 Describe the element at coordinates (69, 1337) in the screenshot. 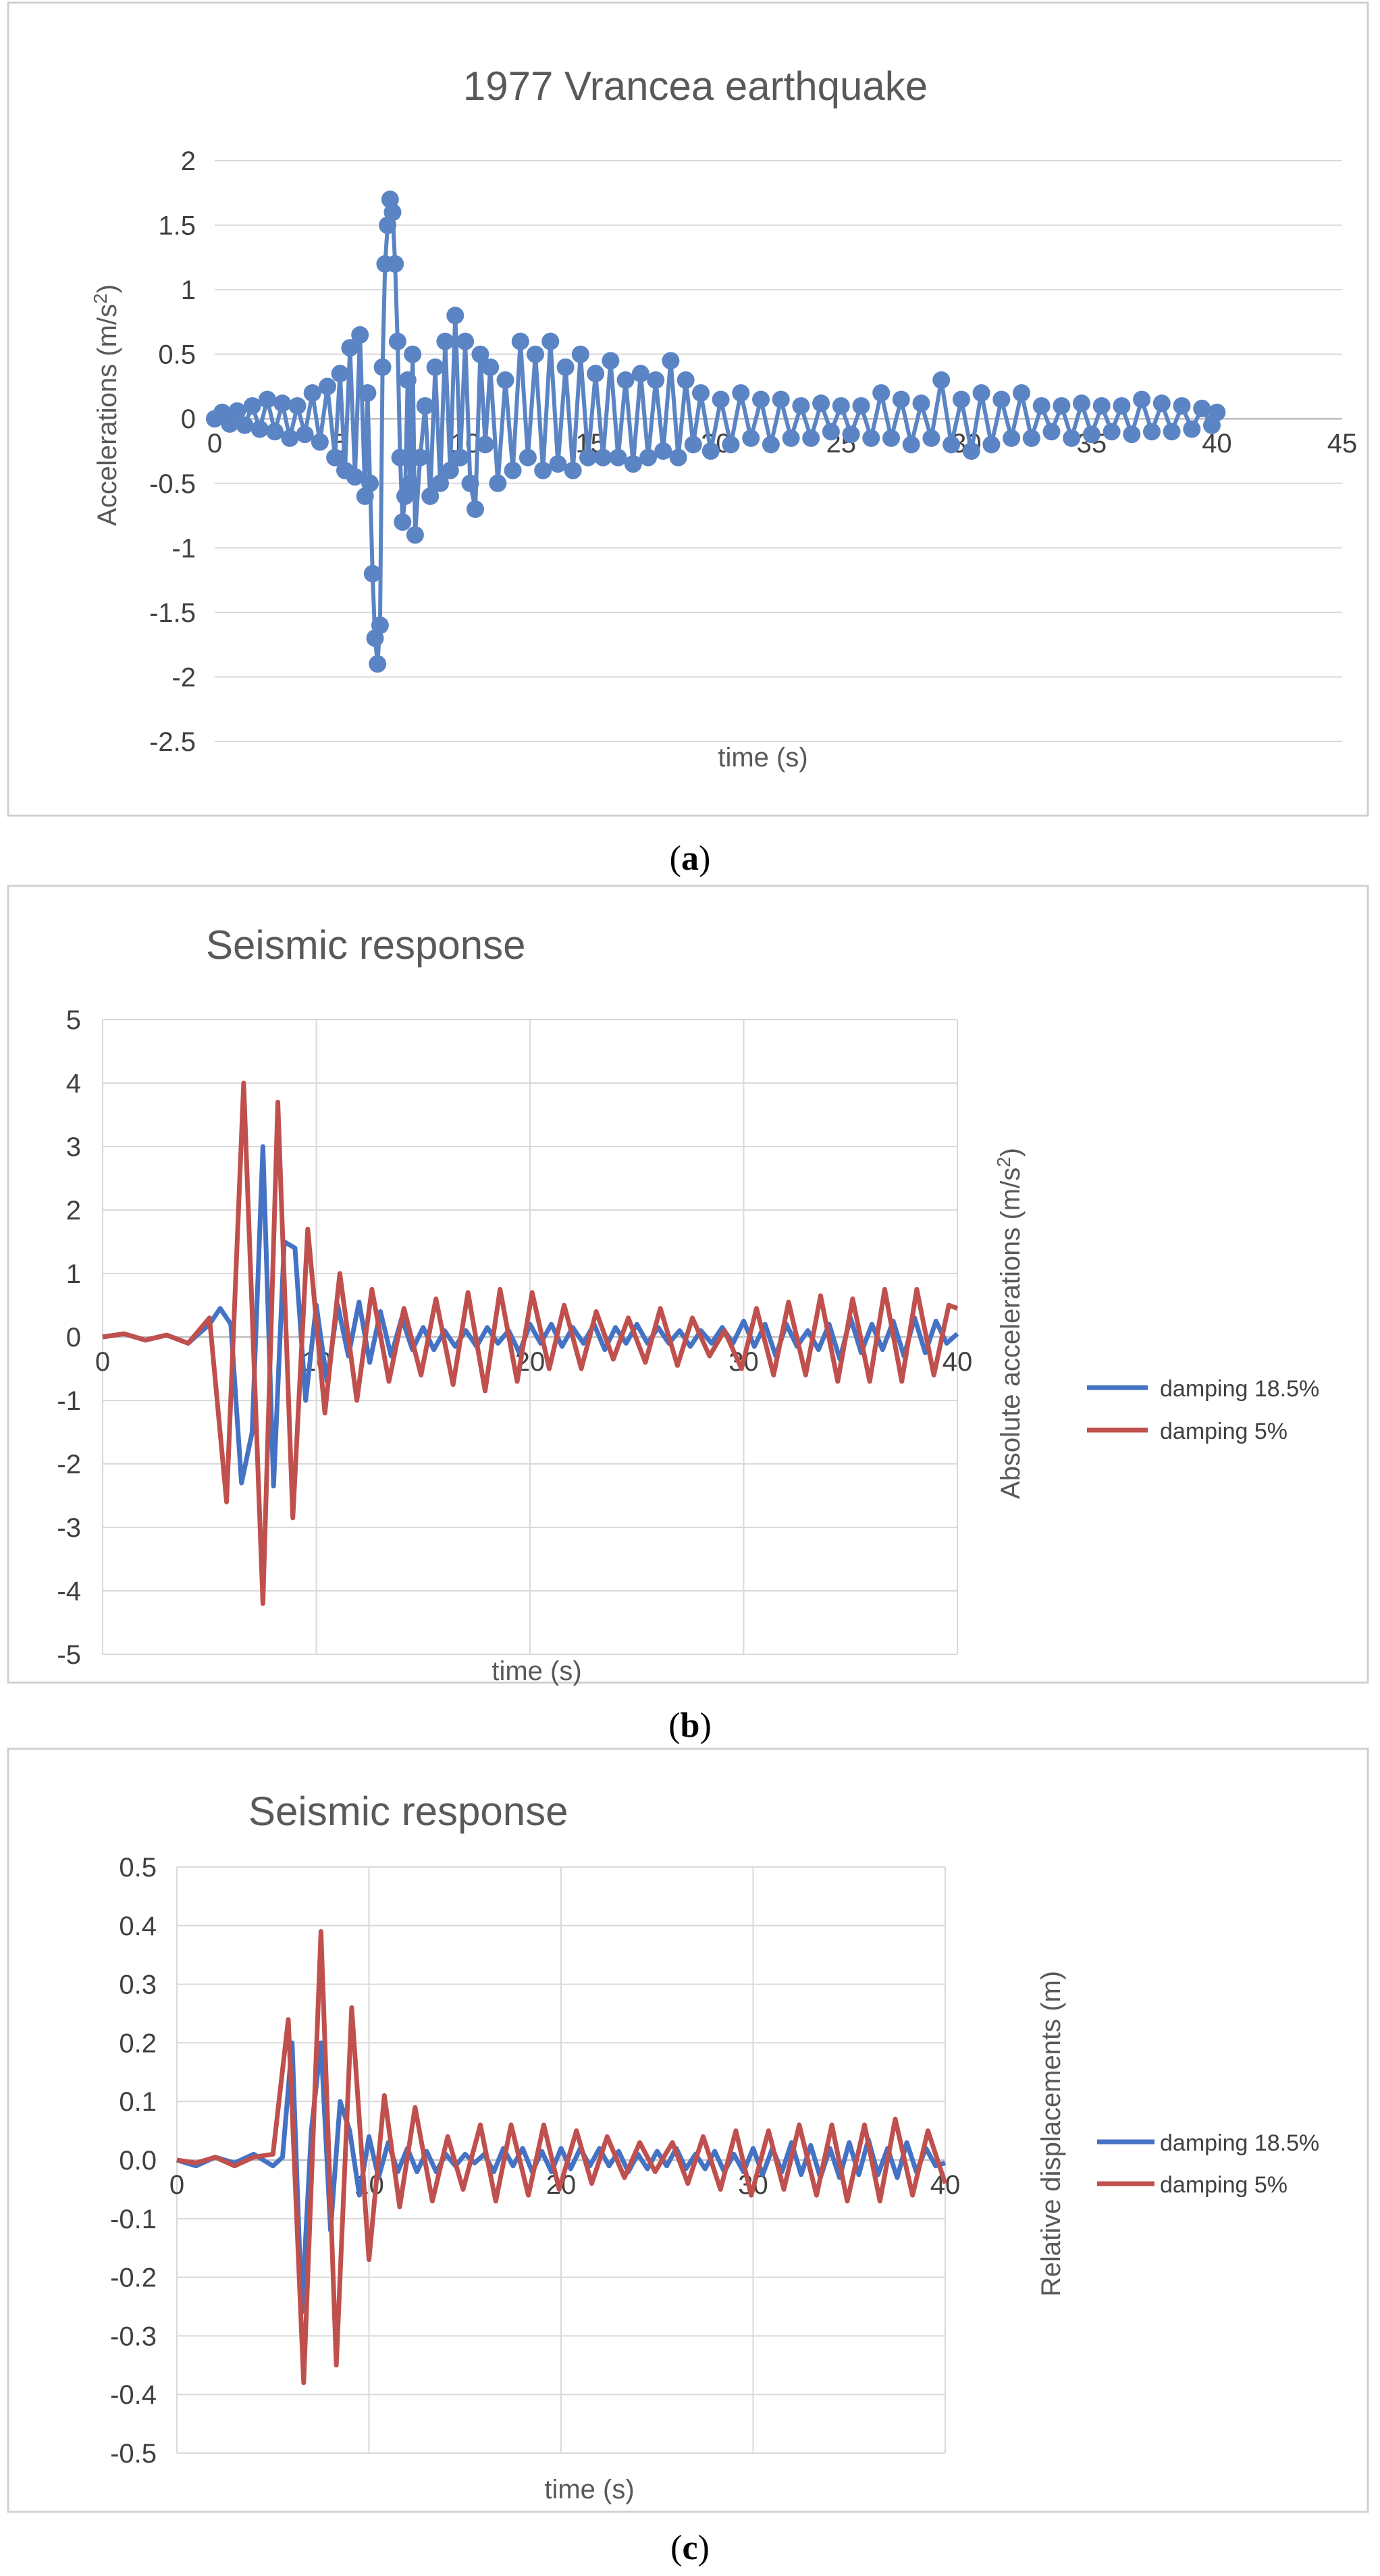

I see `chart-b-y-tick-labels: 5 4 3 2 1 0 -1 -2 -3 -4 -5` at that location.